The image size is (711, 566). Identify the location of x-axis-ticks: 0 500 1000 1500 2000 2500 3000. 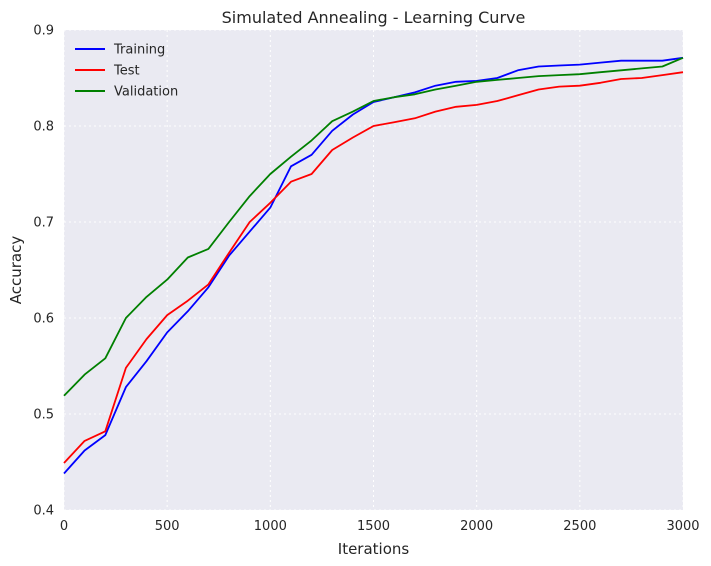
(380, 526).